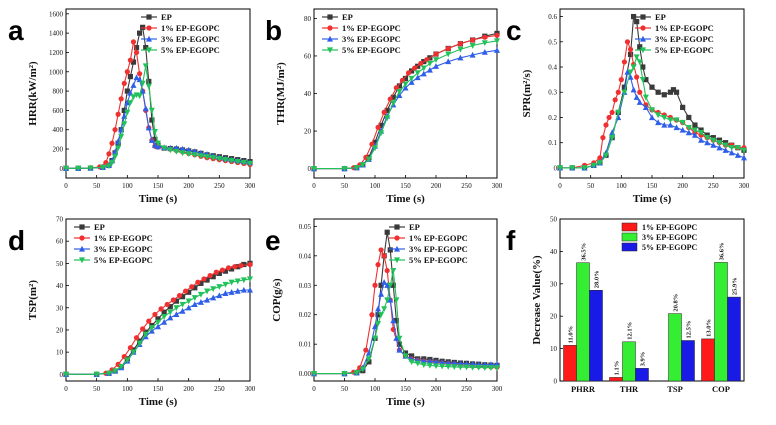  What do you see at coordinates (527, 93) in the screenshot?
I see `y-axis-label: SPR(m²/s)` at bounding box center [527, 93].